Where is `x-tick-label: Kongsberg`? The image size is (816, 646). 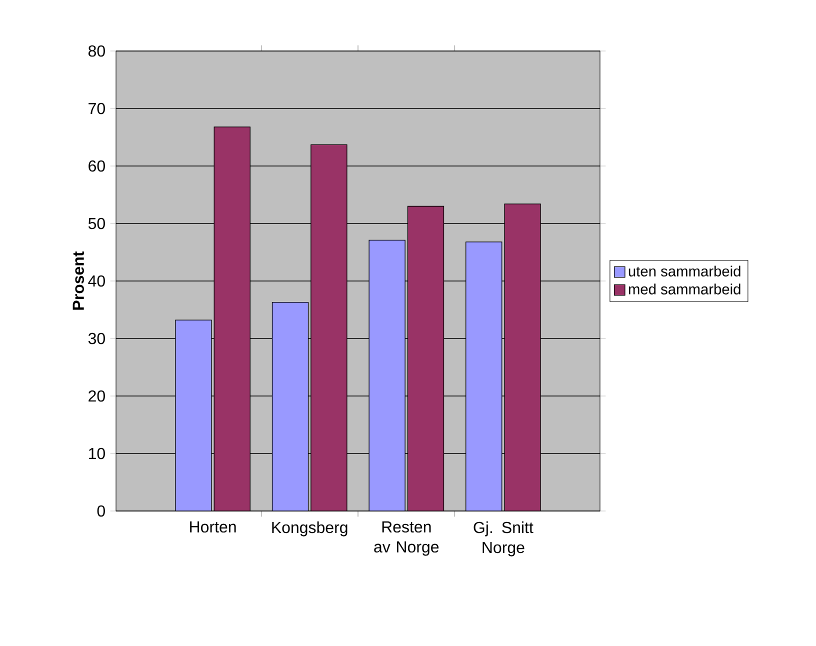 x-tick-label: Kongsberg is located at coordinates (310, 528).